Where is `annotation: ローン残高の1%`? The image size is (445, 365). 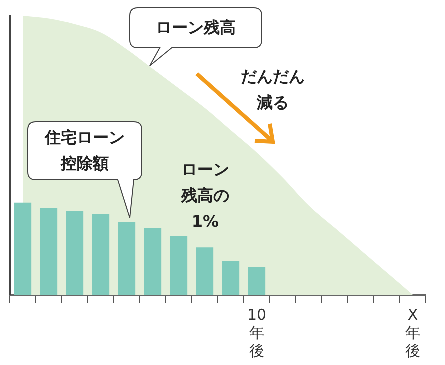 annotation: ローン残高の1% is located at coordinates (205, 196).